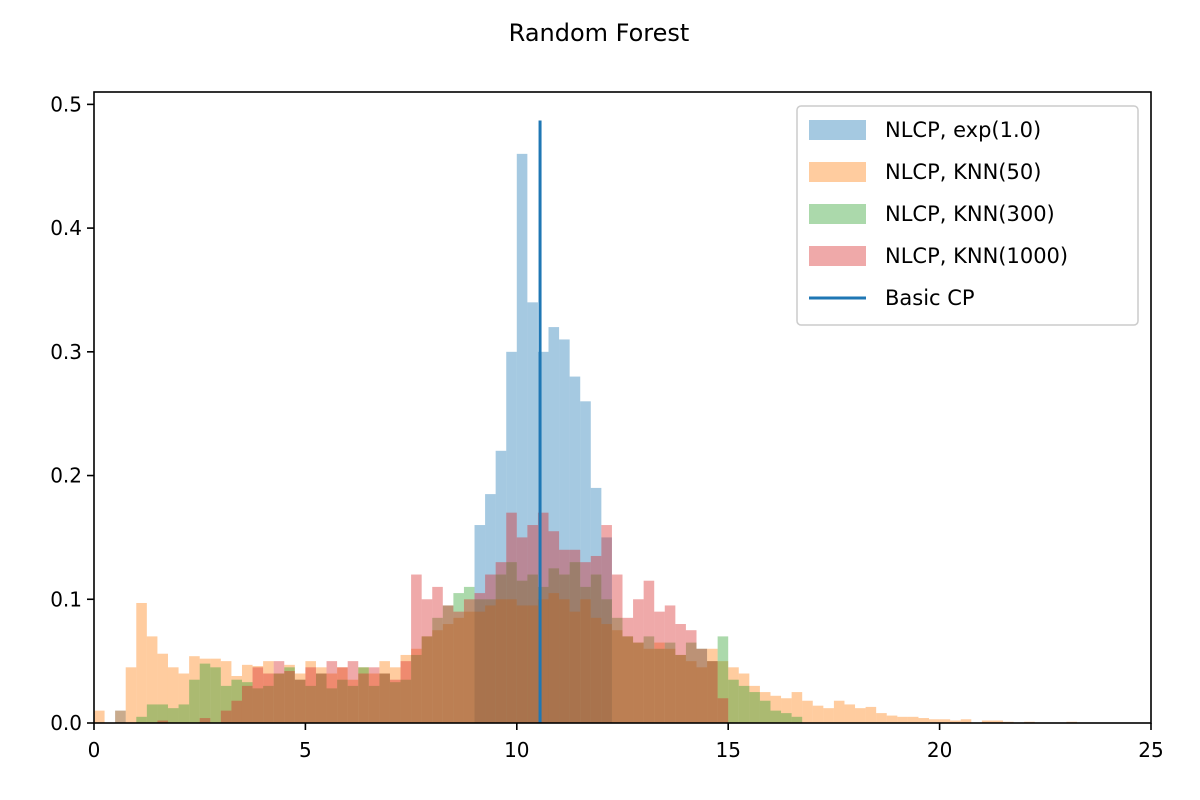 This screenshot has width=1200, height=800. What do you see at coordinates (976, 256) in the screenshot?
I see `legend-label: NLCP, KNN(1000)` at bounding box center [976, 256].